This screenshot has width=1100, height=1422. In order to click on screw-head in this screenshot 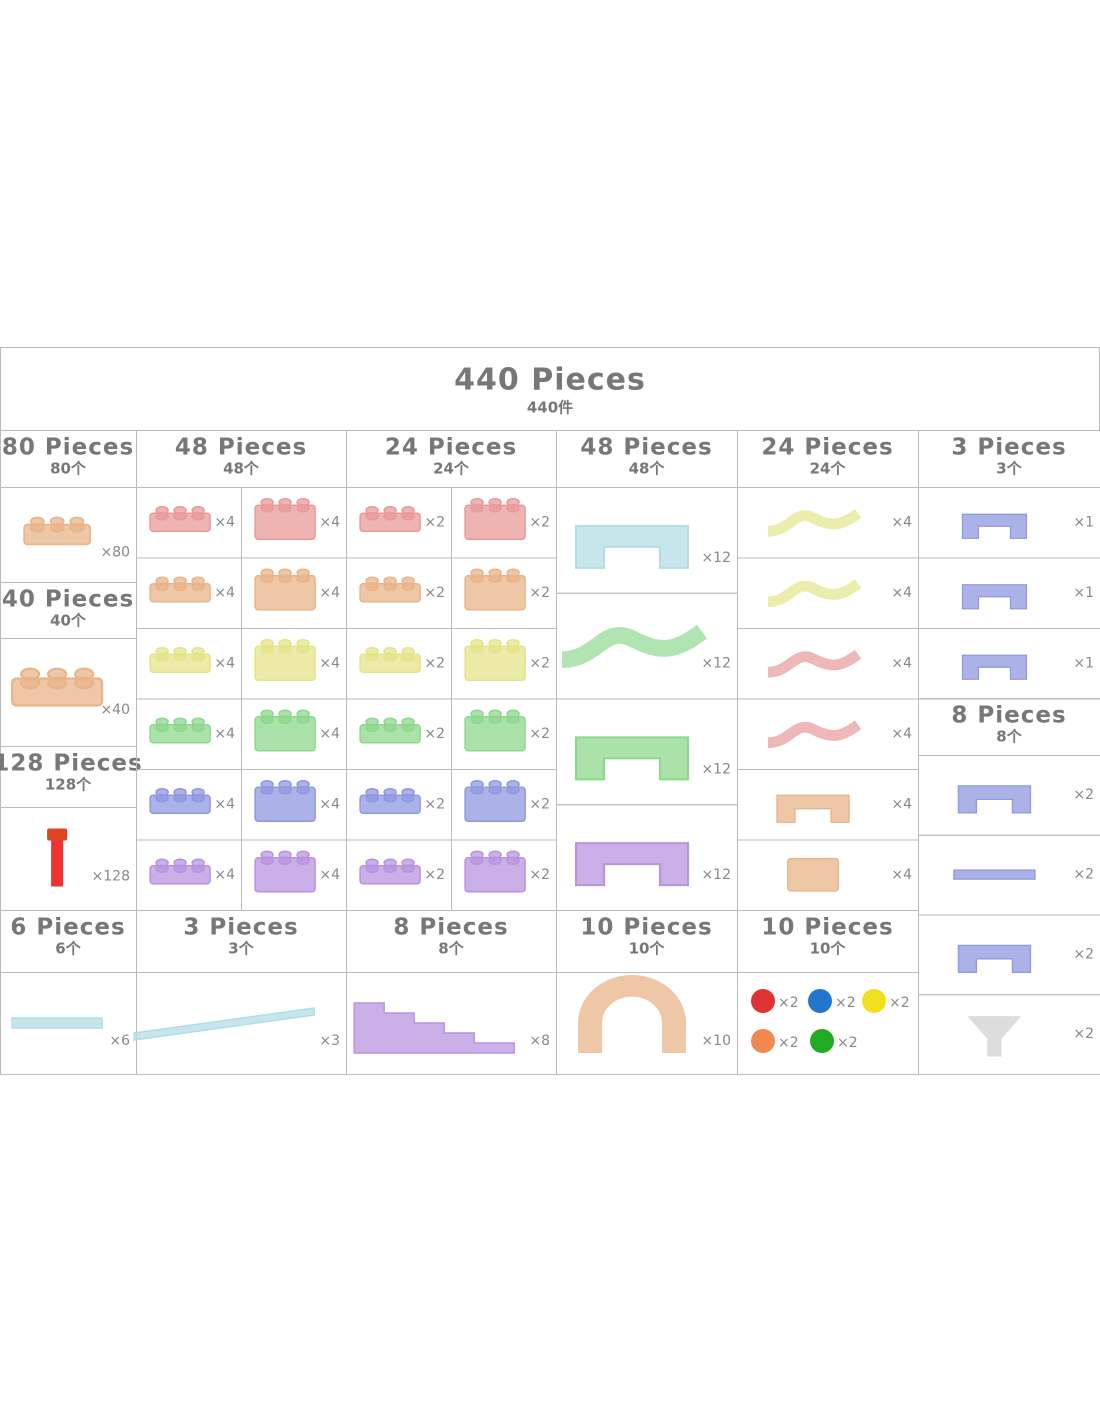, I will do `click(57, 834)`.